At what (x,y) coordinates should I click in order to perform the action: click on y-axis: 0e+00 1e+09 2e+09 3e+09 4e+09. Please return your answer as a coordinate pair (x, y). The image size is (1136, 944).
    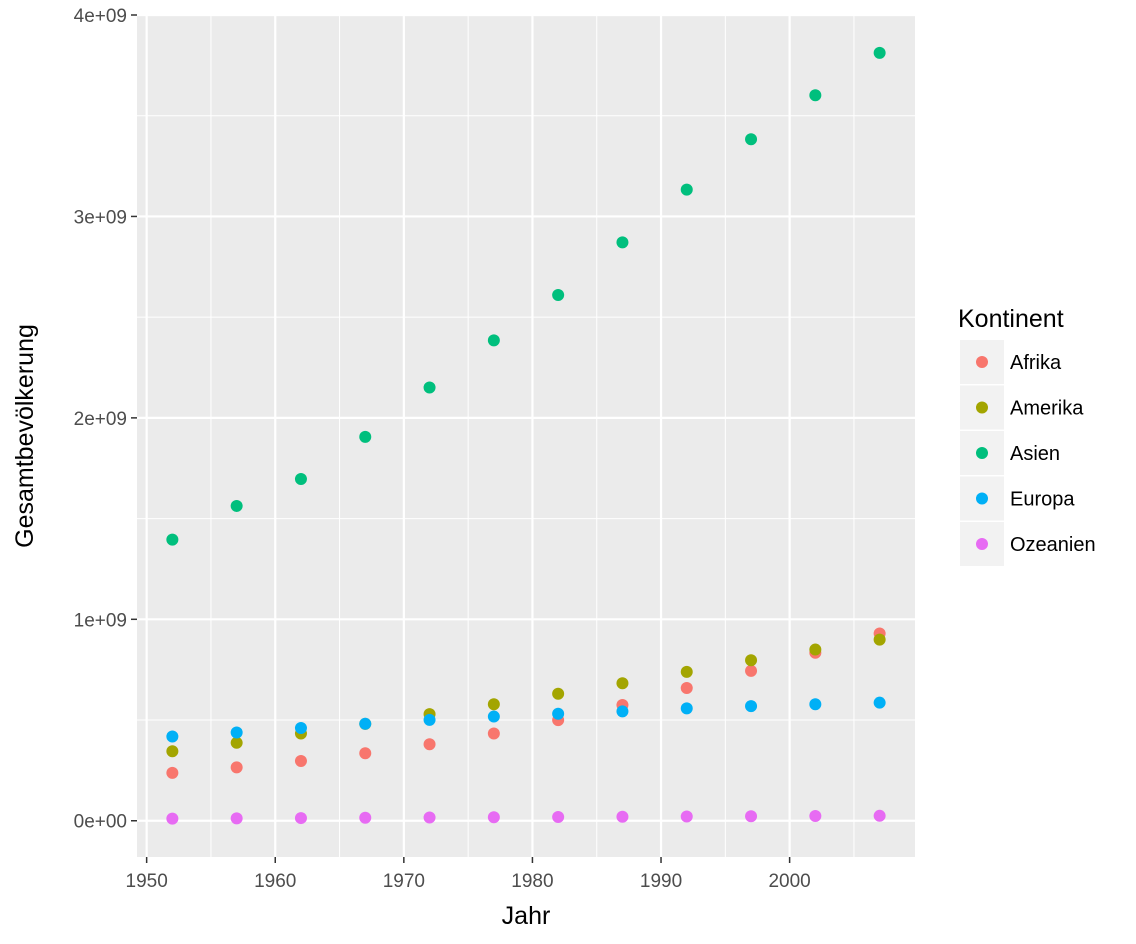
    Looking at the image, I should click on (105, 419).